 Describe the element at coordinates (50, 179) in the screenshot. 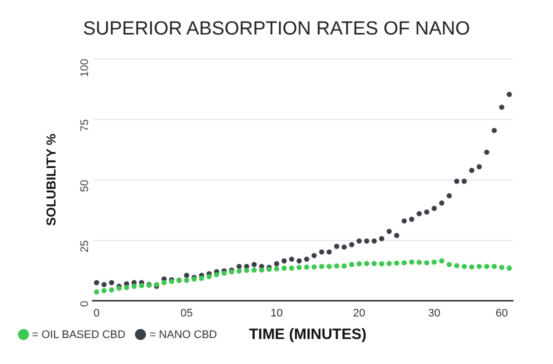

I see `y-axis-title: SOLUBILITY %` at that location.